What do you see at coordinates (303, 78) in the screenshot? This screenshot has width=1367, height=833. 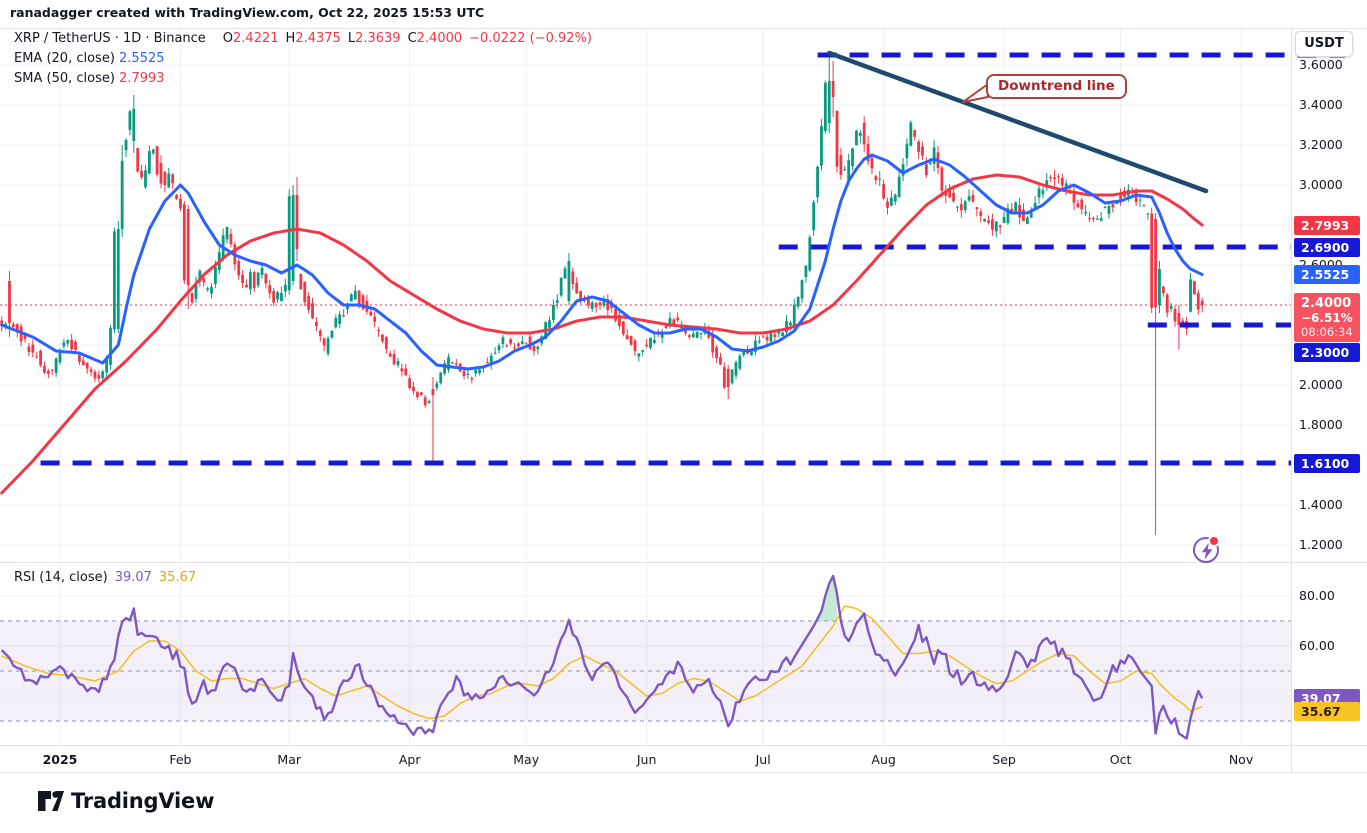 I see `legend-sma-row: SMA (50, close) 2.7993` at bounding box center [303, 78].